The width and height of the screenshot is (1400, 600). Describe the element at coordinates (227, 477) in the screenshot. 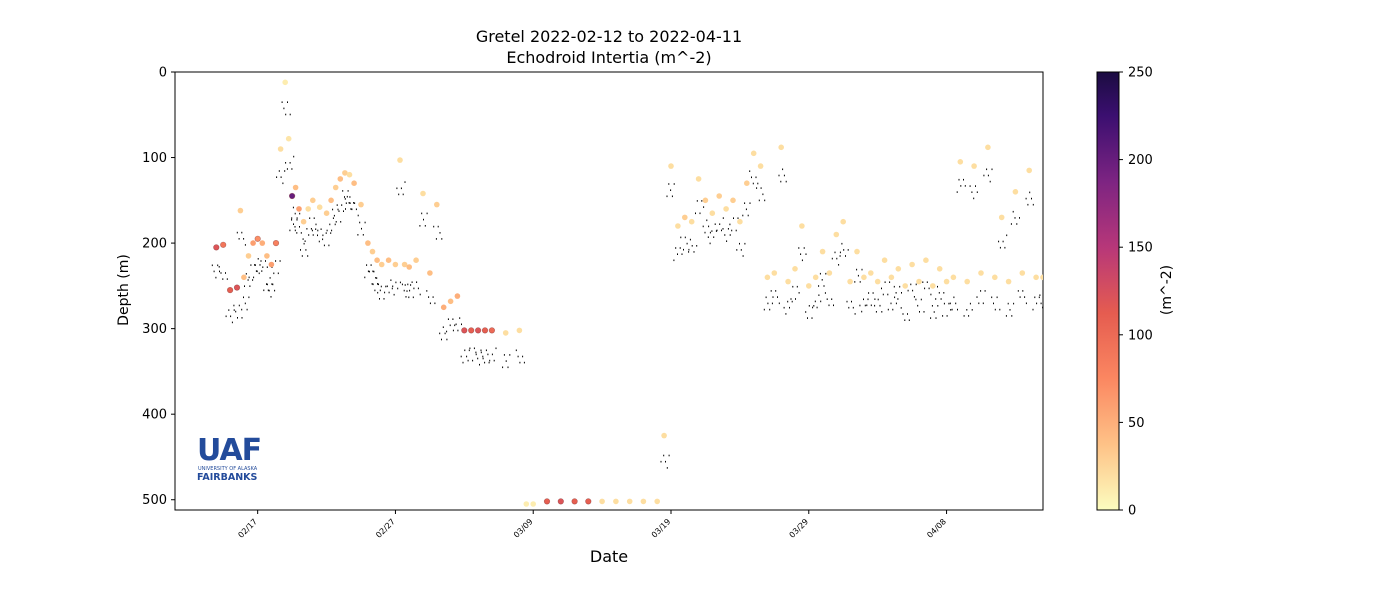

I see `logo-fairbanks: FAIRBANKS` at that location.